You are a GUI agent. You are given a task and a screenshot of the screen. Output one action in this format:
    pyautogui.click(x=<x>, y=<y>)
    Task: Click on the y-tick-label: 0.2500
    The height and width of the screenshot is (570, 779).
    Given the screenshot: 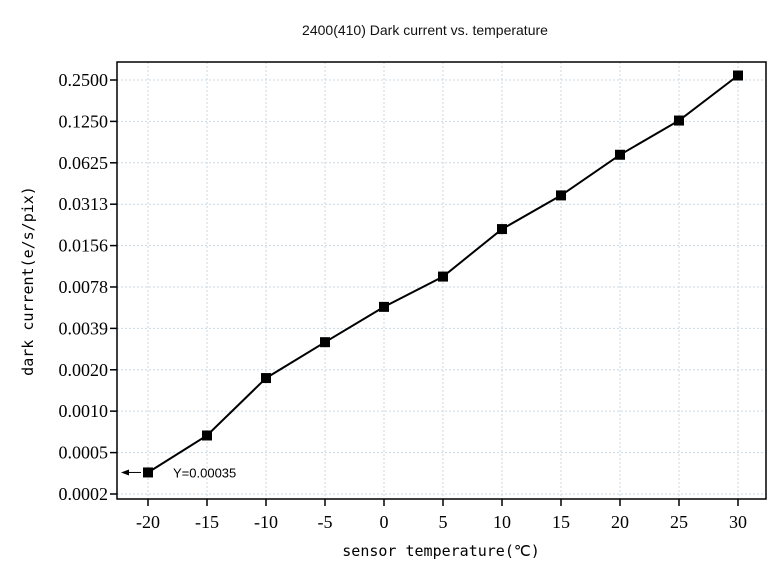 What is the action you would take?
    pyautogui.click(x=84, y=80)
    